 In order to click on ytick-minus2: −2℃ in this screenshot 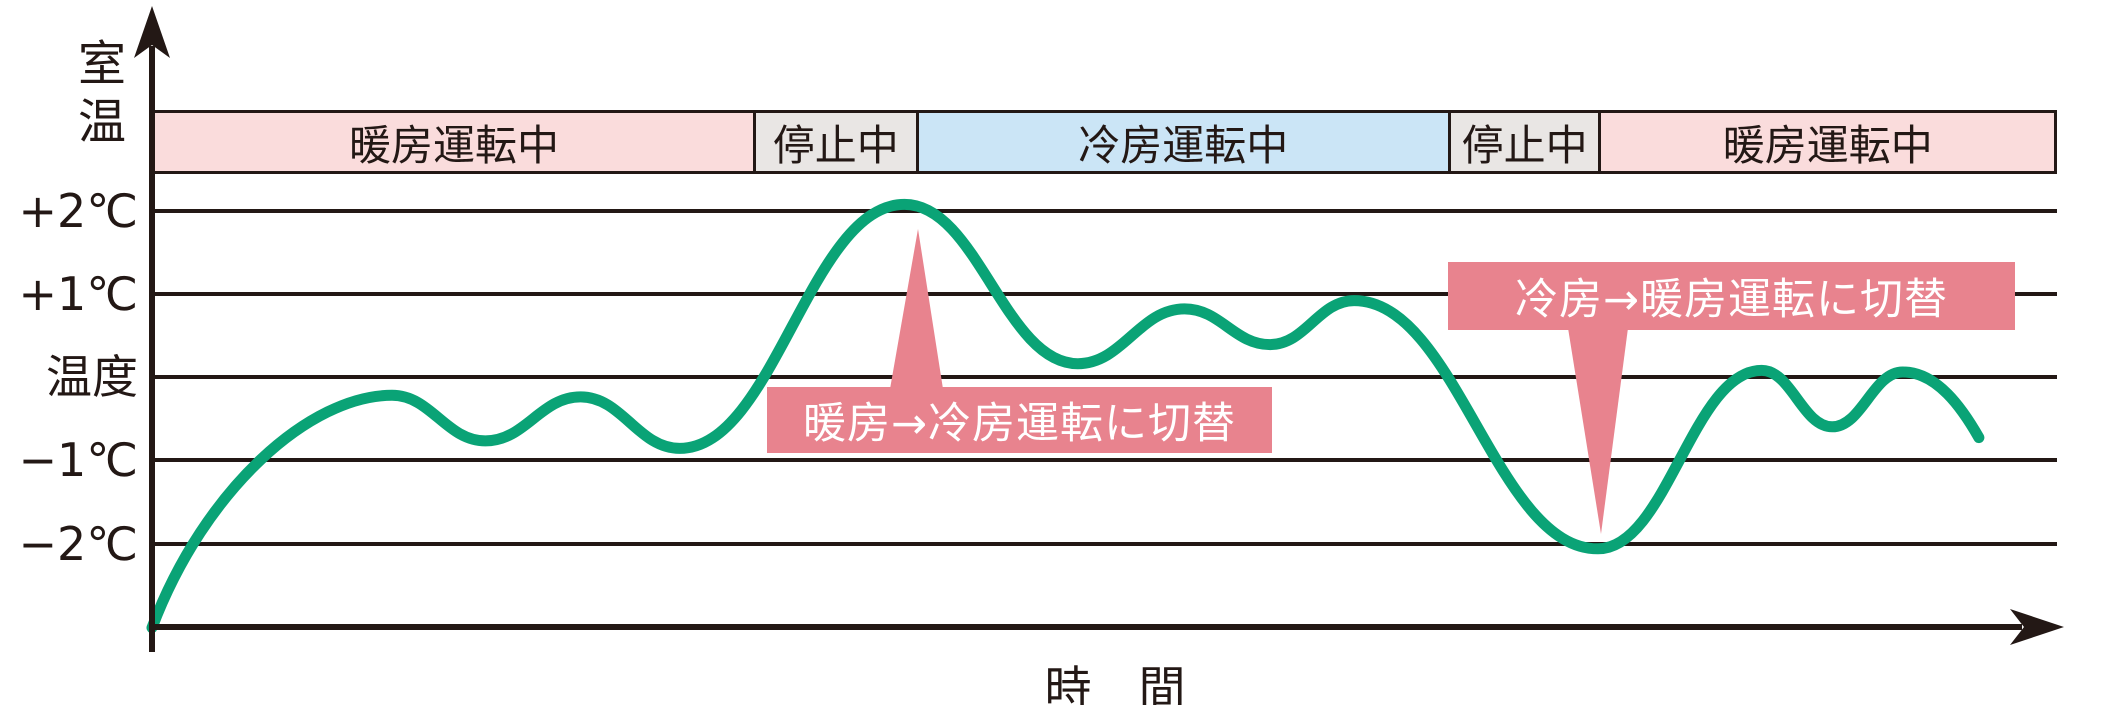, I will do `click(78, 544)`.